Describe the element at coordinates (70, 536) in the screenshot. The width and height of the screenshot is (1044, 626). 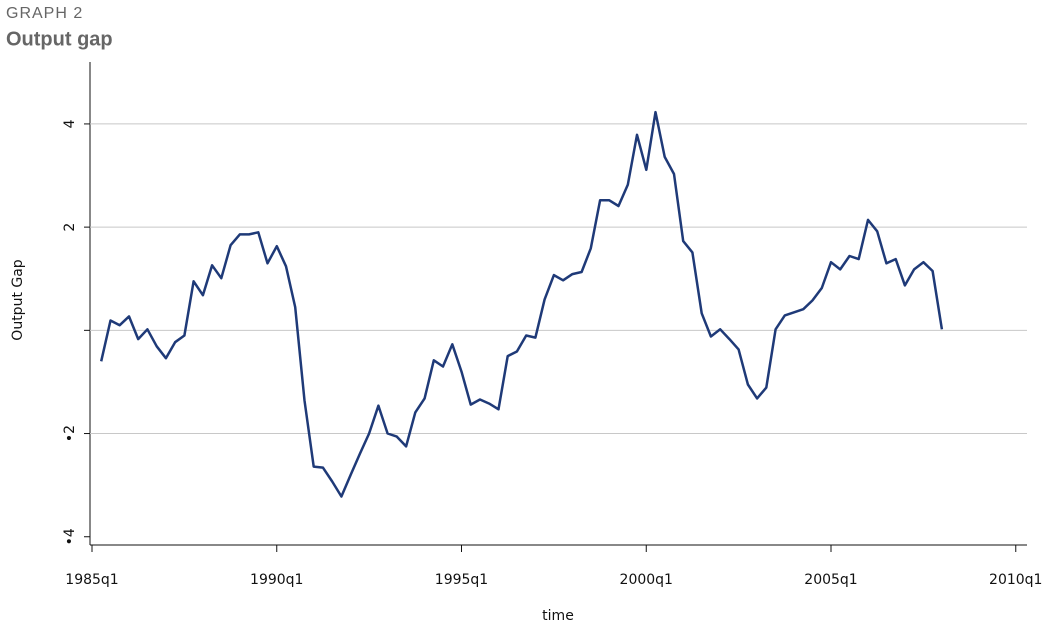
I see `y-tick-label: •4` at that location.